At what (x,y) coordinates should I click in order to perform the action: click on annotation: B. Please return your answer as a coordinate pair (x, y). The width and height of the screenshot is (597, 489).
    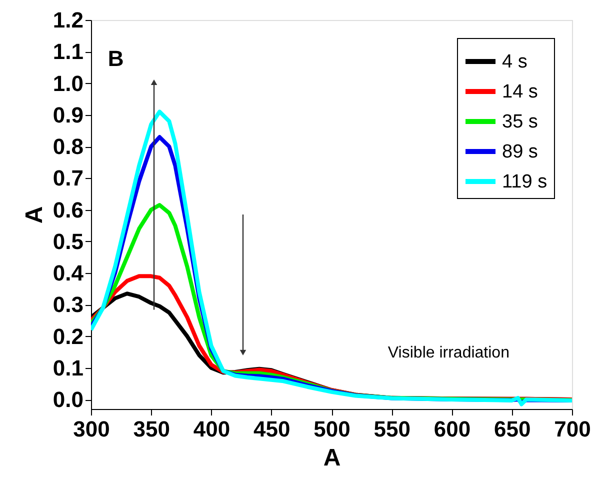
    Looking at the image, I should click on (116, 58).